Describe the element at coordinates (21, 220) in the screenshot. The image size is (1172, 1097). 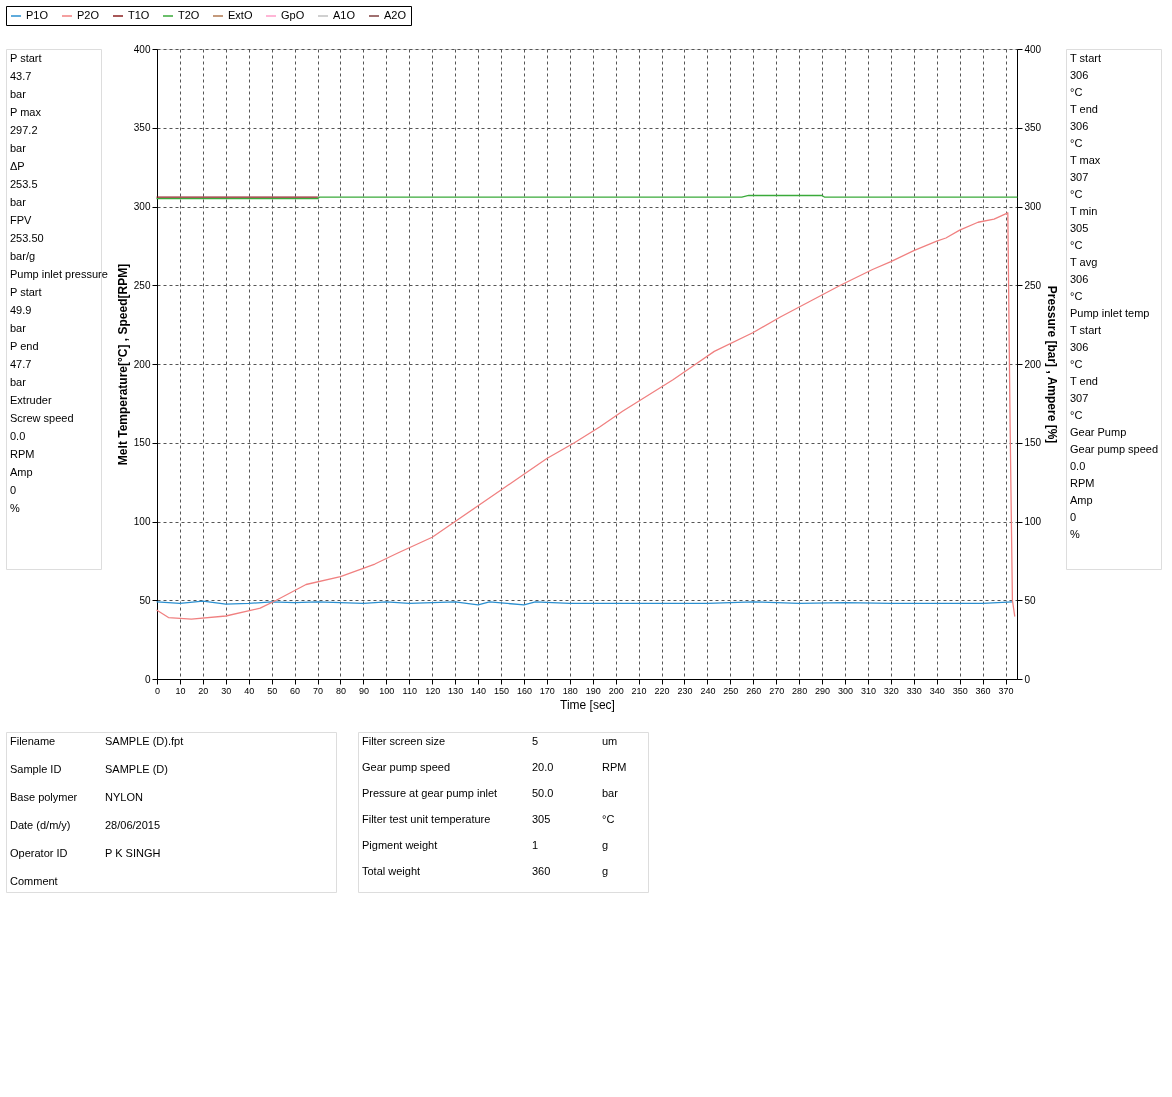
I see `text: FPV` at that location.